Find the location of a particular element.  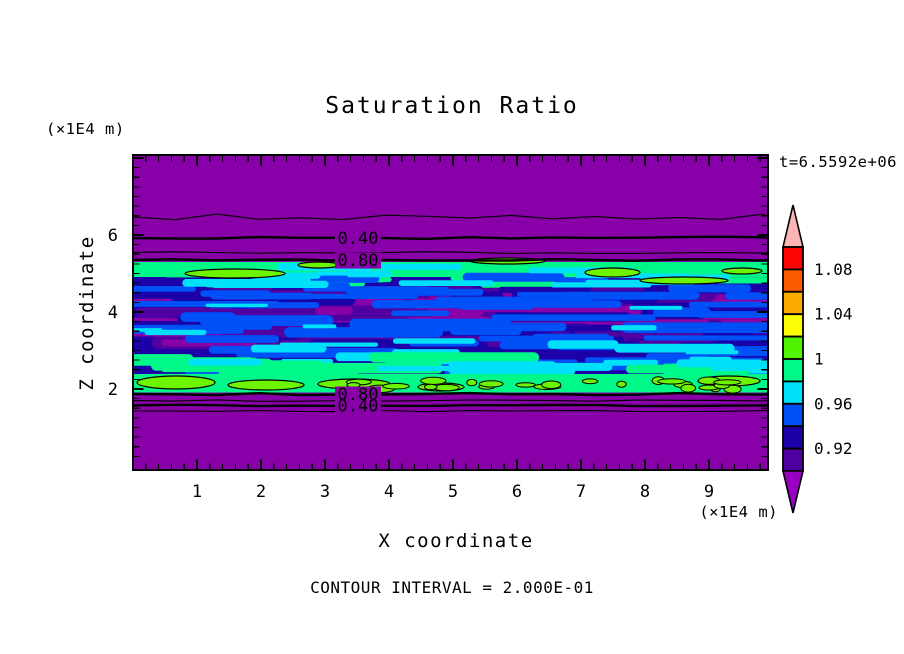

contour-line-040-upper is located at coordinates (450, 238).